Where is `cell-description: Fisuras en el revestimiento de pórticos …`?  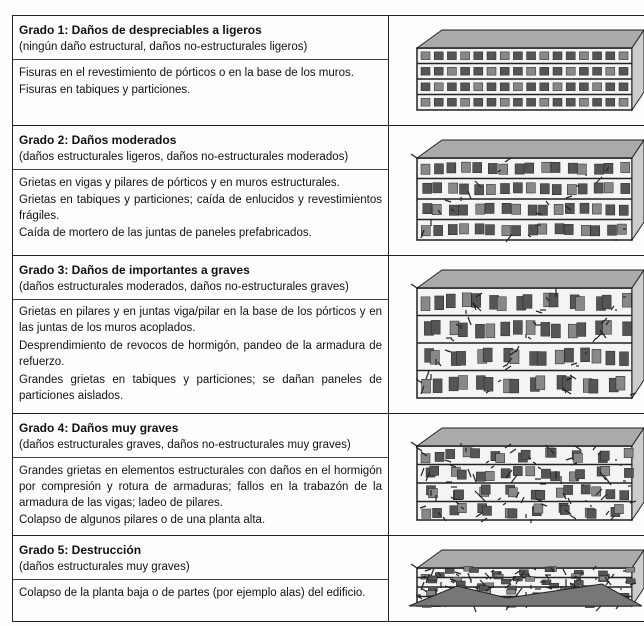 cell-description: Fisuras en el revestimiento de pórticos … is located at coordinates (200, 79).